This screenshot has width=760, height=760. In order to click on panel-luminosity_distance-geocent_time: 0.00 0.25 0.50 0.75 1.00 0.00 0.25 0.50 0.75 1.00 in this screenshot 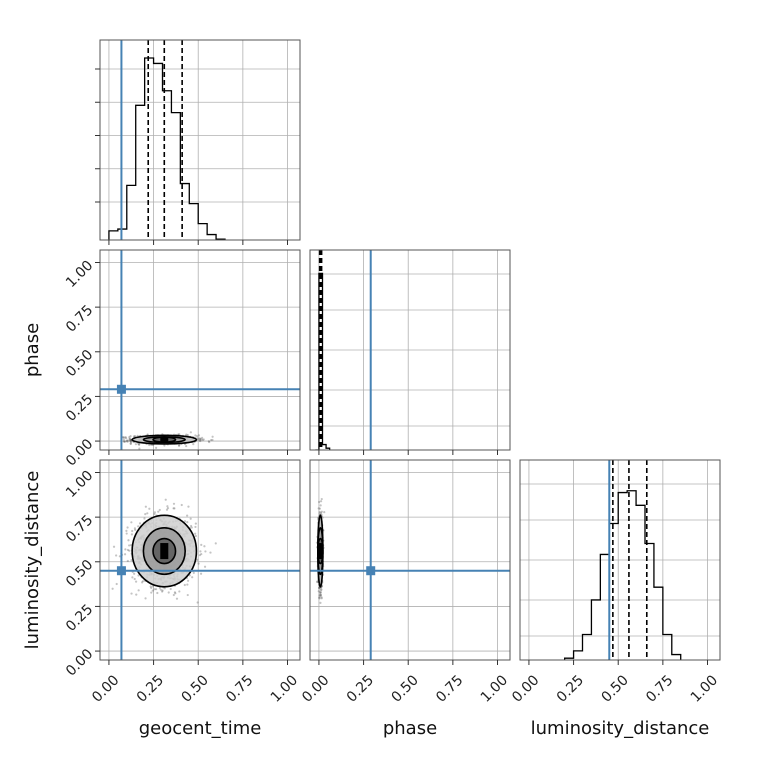, I will do `click(182, 582)`.